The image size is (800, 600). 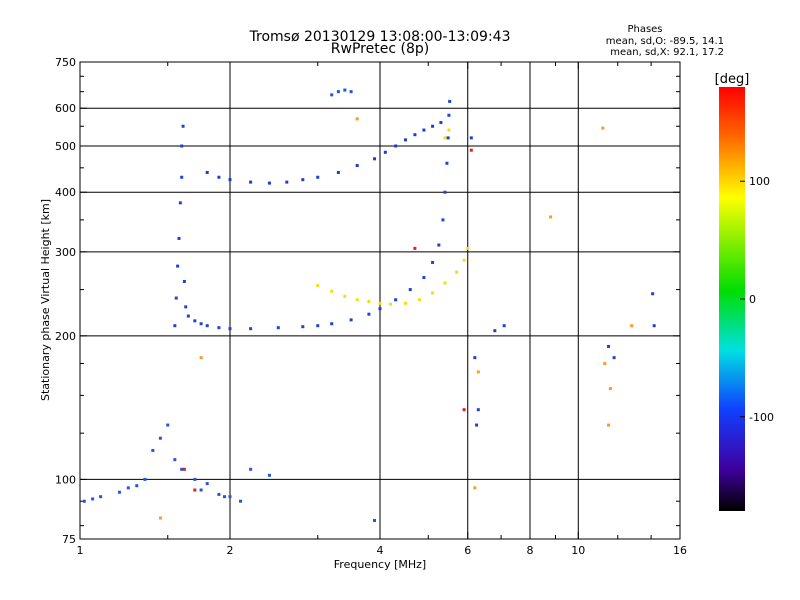 I want to click on y-tick-labels: 75 100 200 300 400 500 600 750, so click(x=65, y=301).